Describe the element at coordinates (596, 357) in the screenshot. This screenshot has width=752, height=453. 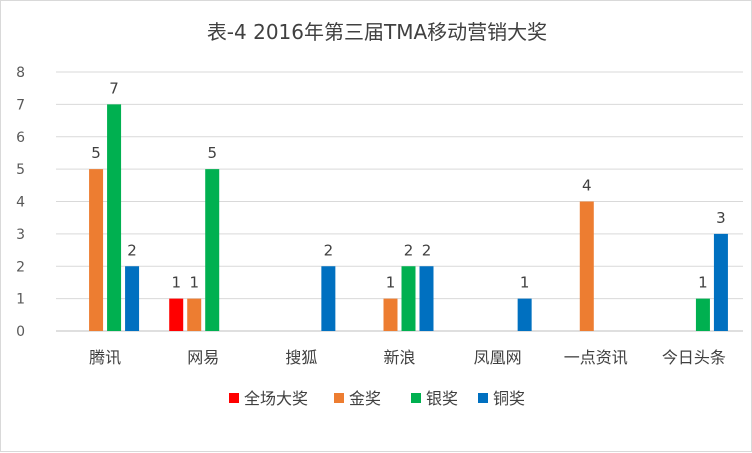
I see `x-tick-label: 一点资讯` at that location.